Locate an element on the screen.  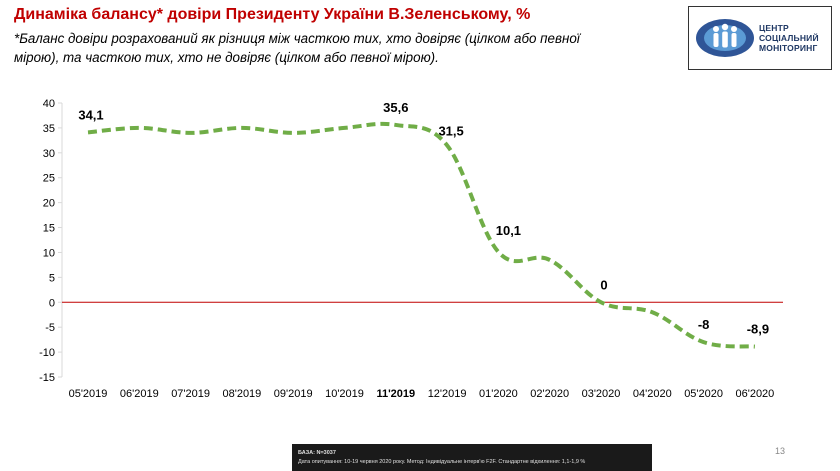
data-label: 0 is located at coordinates (603, 284).